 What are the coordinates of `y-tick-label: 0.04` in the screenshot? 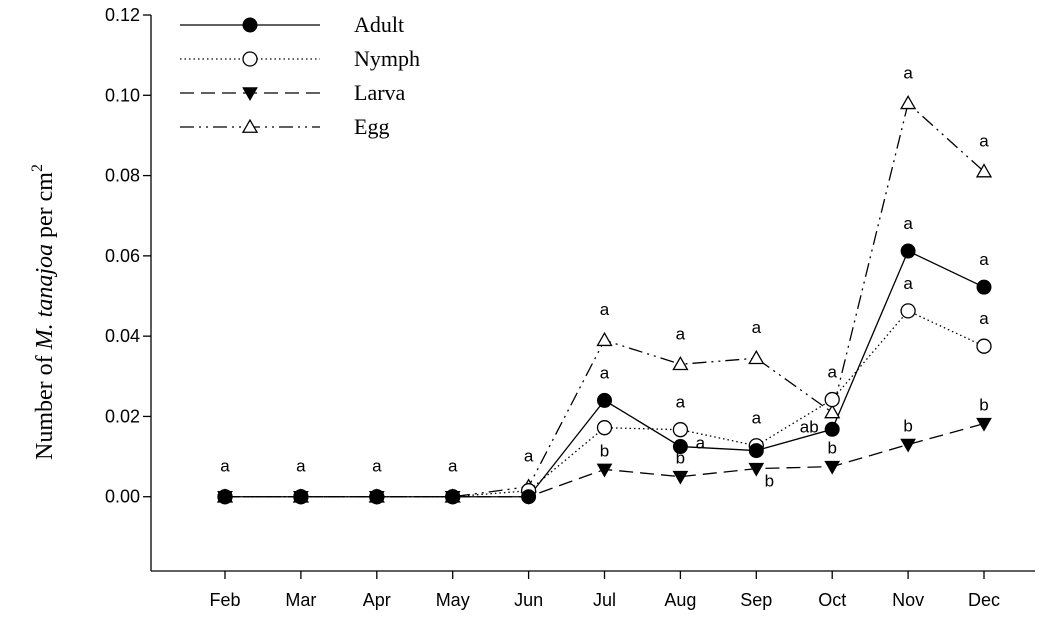 It's located at (122, 336).